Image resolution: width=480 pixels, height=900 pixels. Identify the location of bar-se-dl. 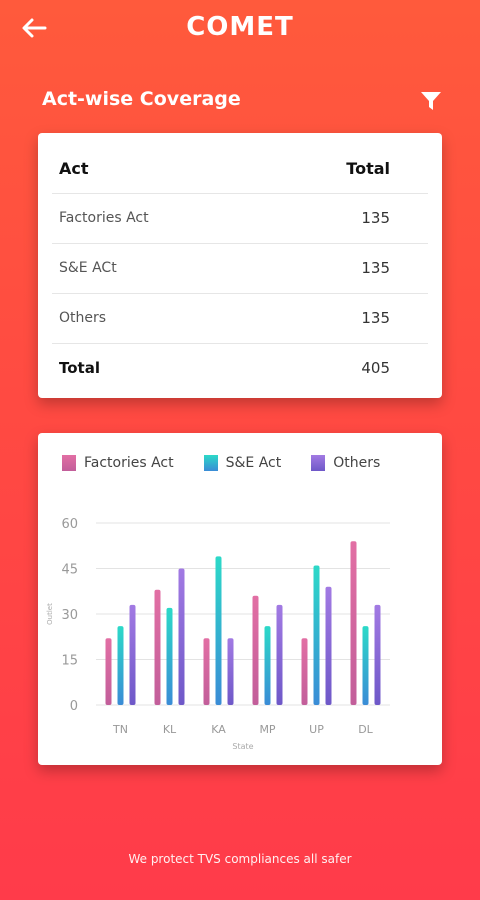
(365, 665).